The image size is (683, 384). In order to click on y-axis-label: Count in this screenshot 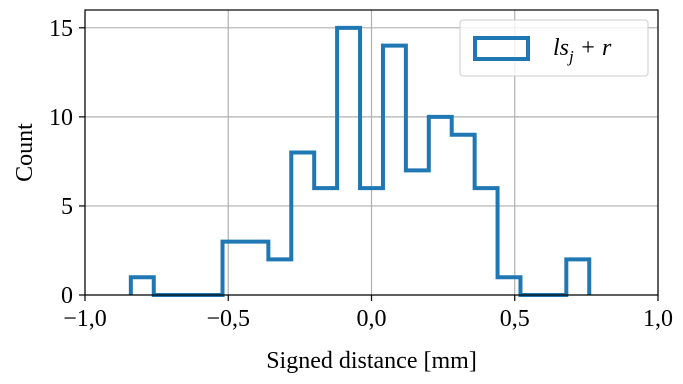, I will do `click(25, 152)`.